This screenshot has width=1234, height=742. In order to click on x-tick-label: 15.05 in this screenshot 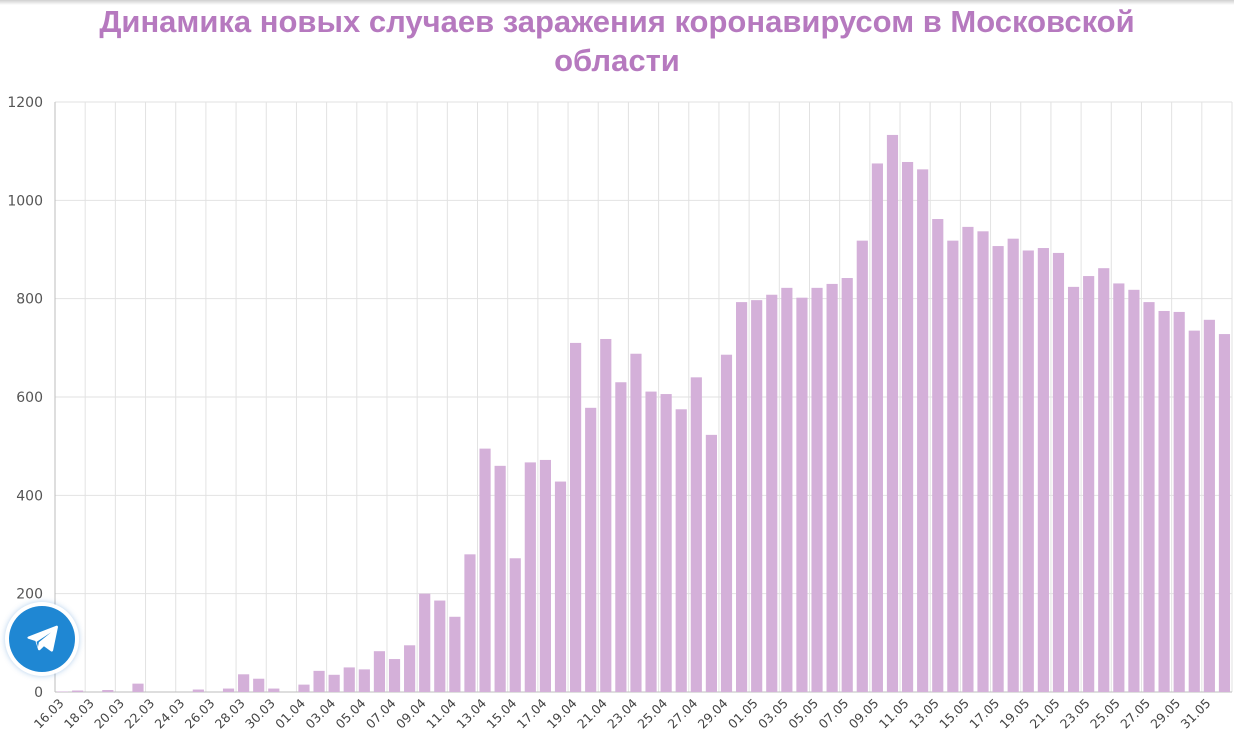, I will do `click(954, 714)`.